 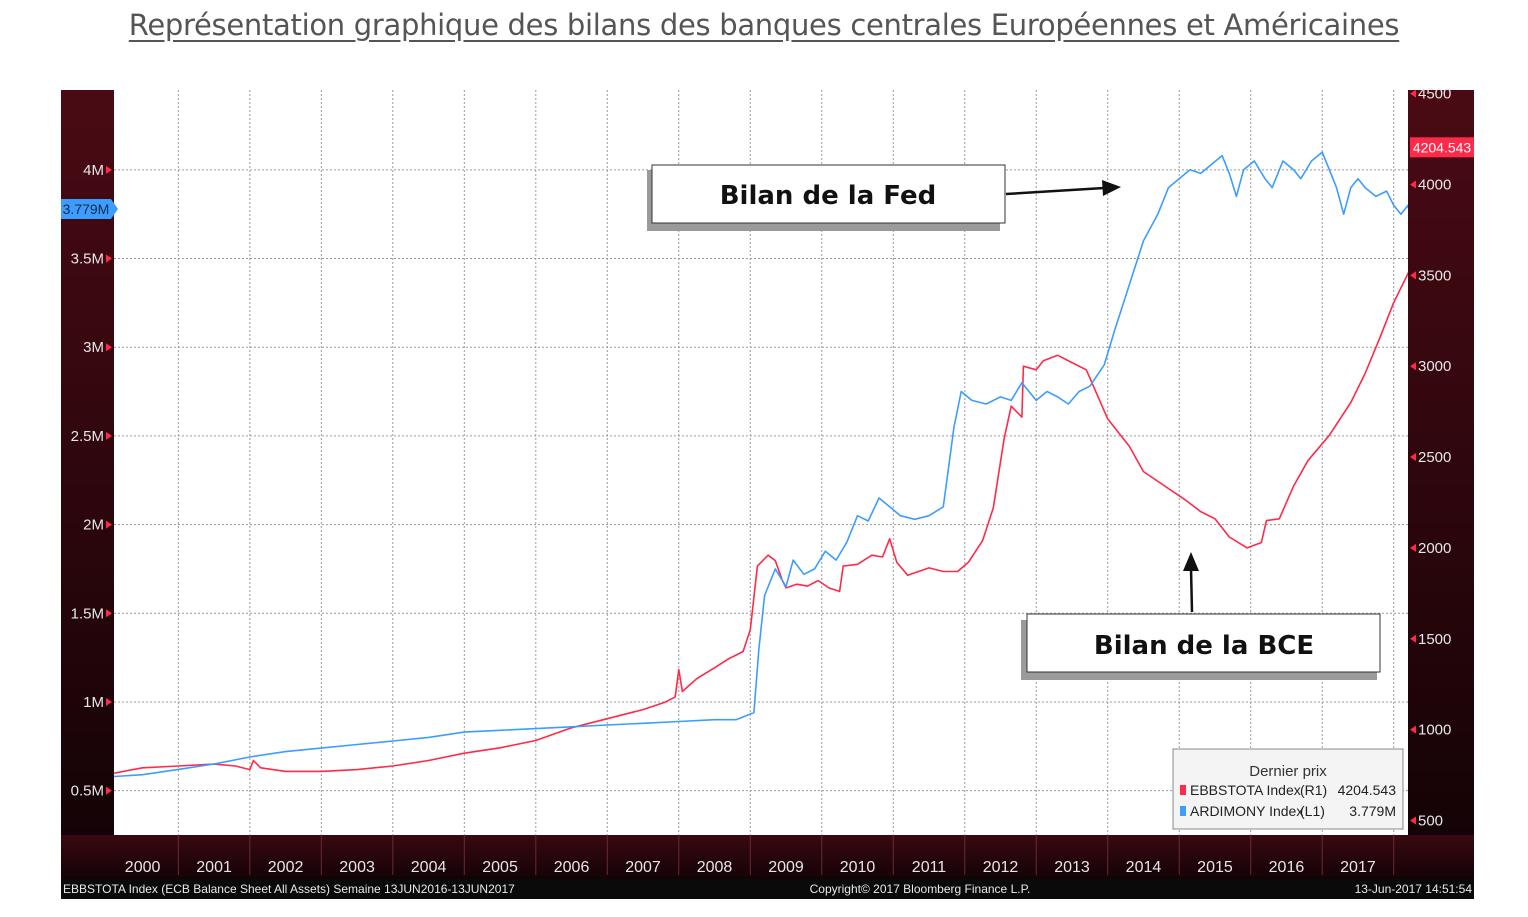 I want to click on legend-axis-ebbstota: (R1), so click(x=1313, y=790).